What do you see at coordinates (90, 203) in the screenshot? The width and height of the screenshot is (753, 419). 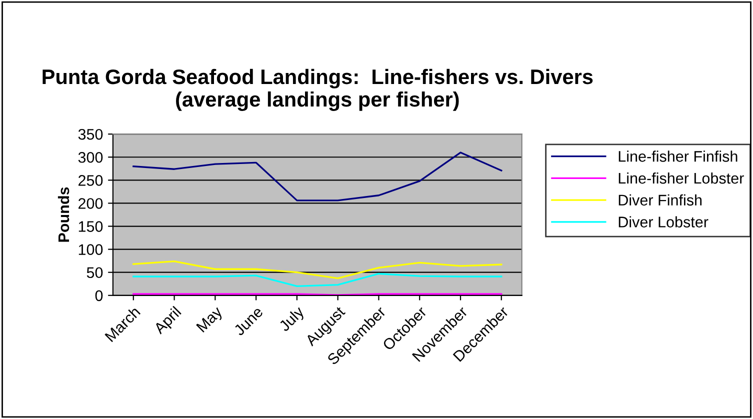 I see `y-tick-label: 200` at bounding box center [90, 203].